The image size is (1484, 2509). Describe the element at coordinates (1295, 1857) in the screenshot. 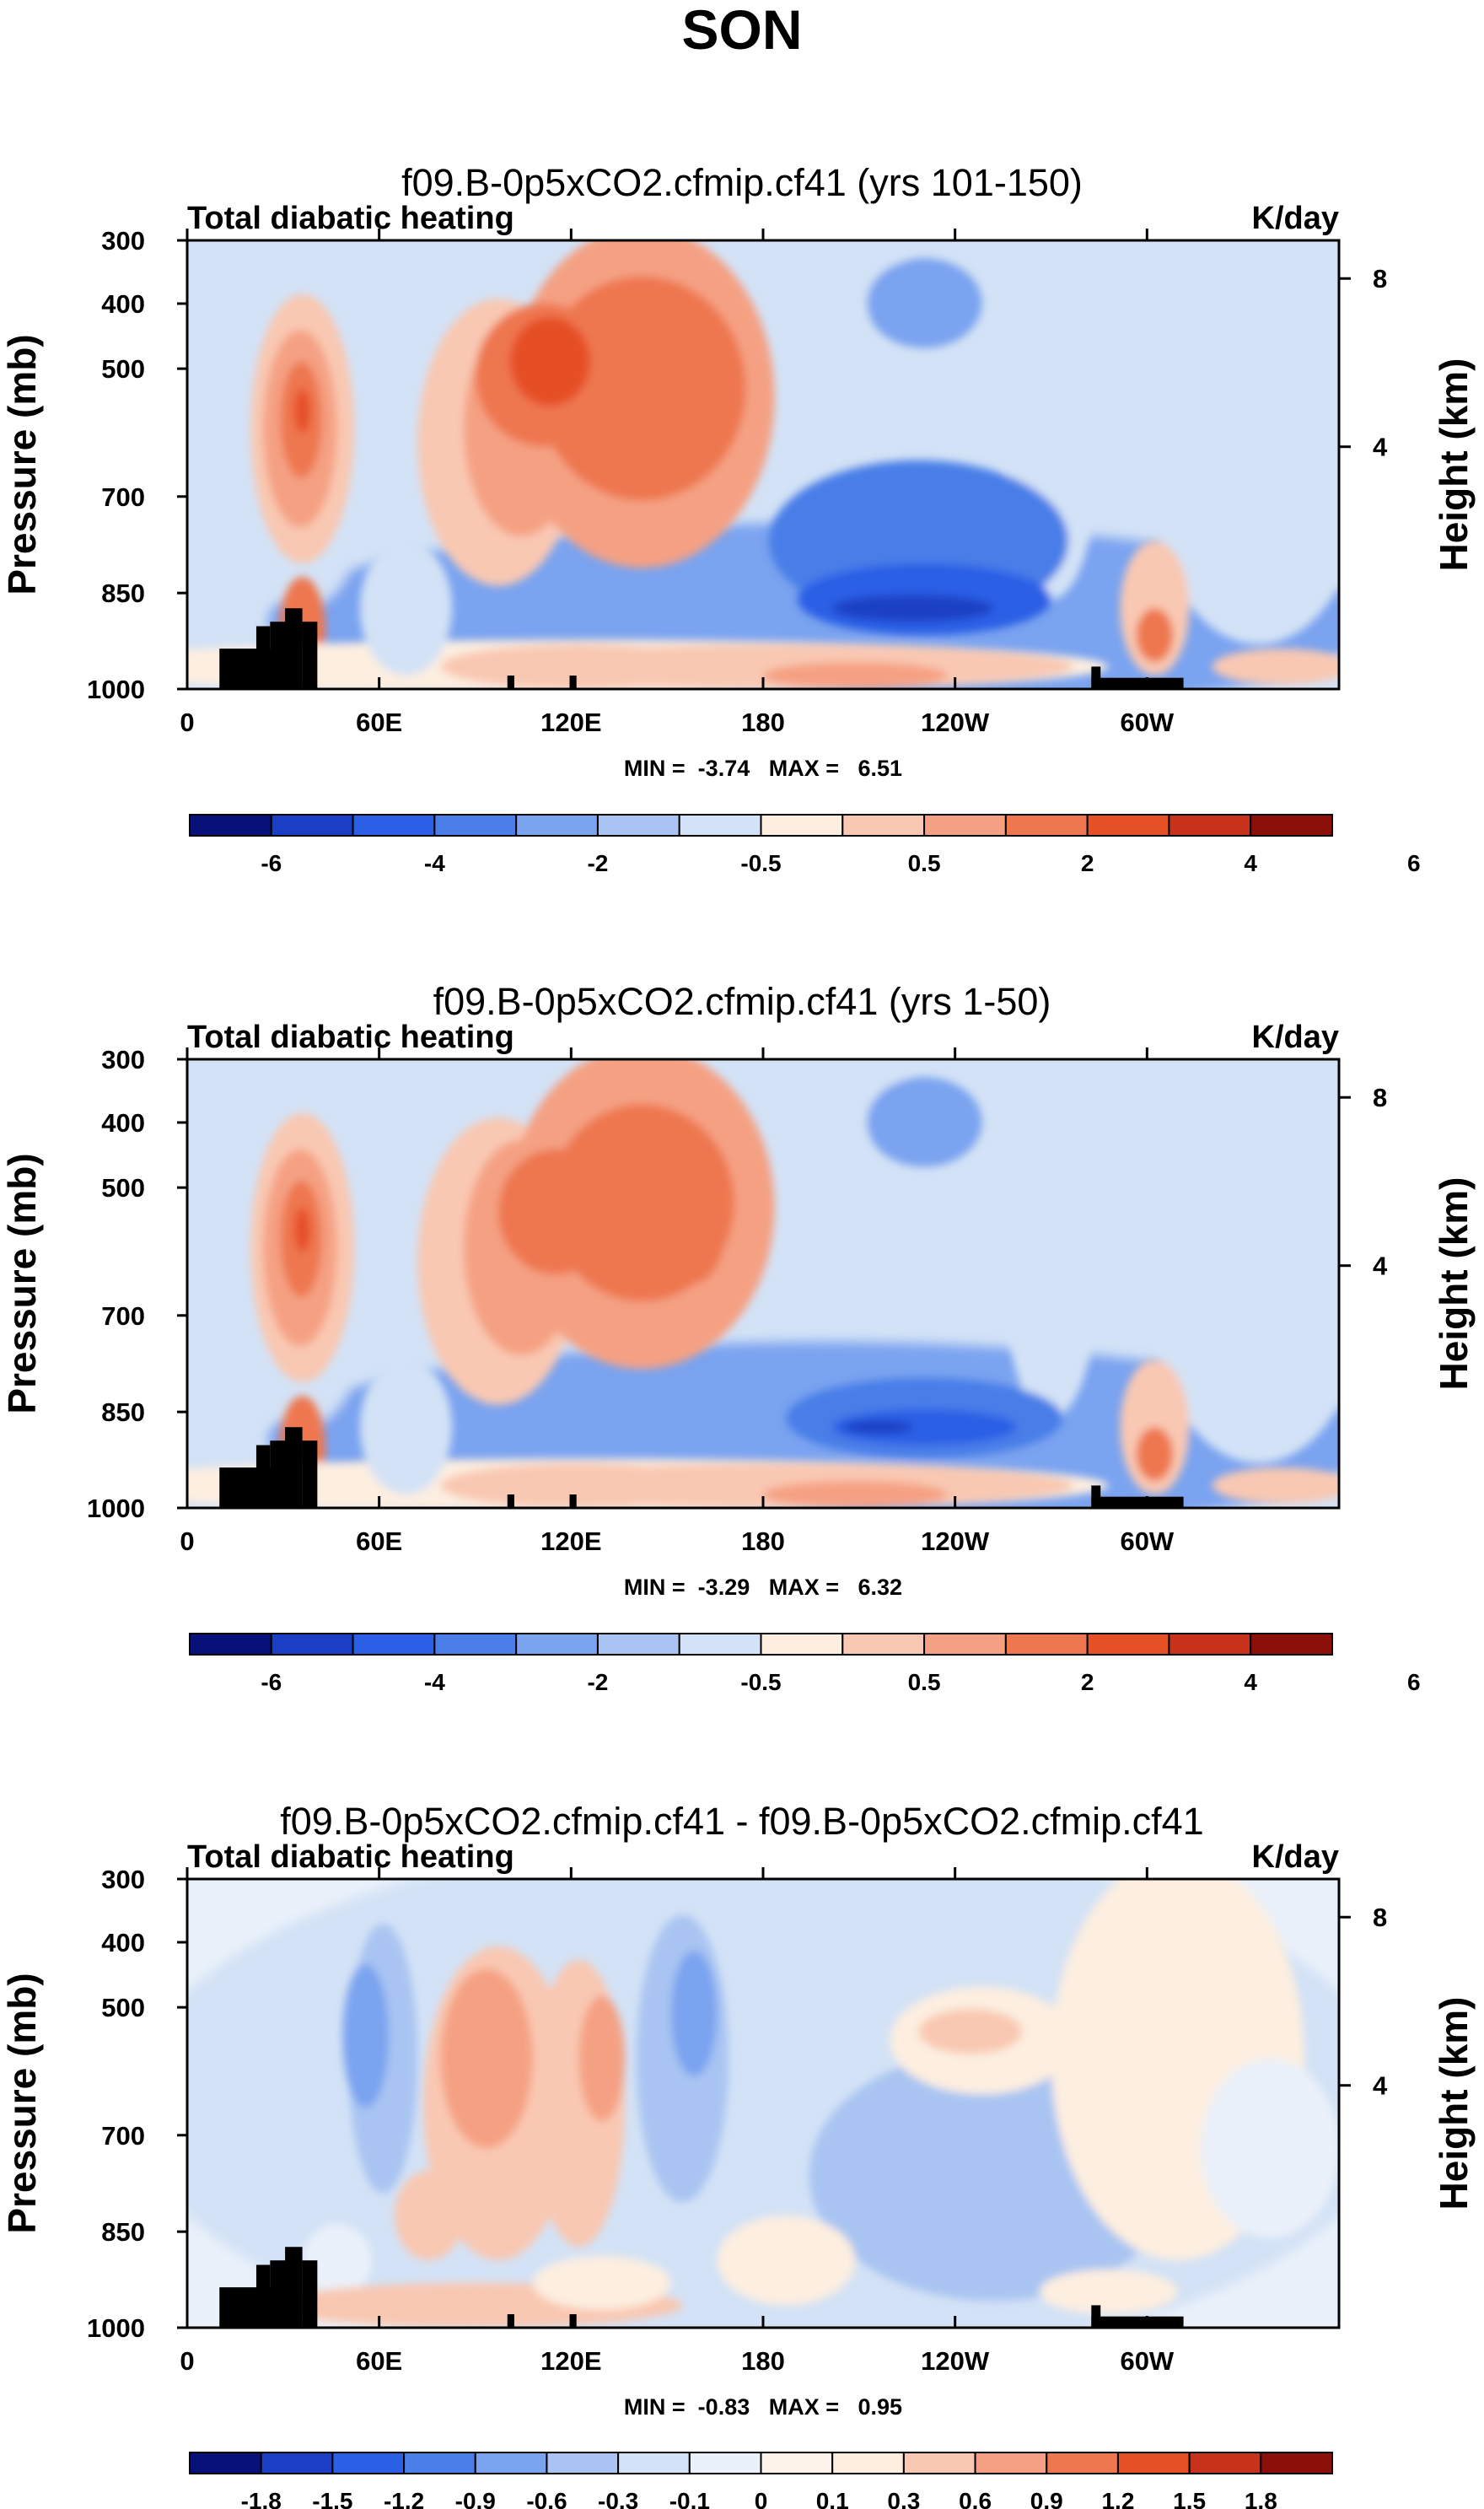

I see `units-label: K/day` at that location.